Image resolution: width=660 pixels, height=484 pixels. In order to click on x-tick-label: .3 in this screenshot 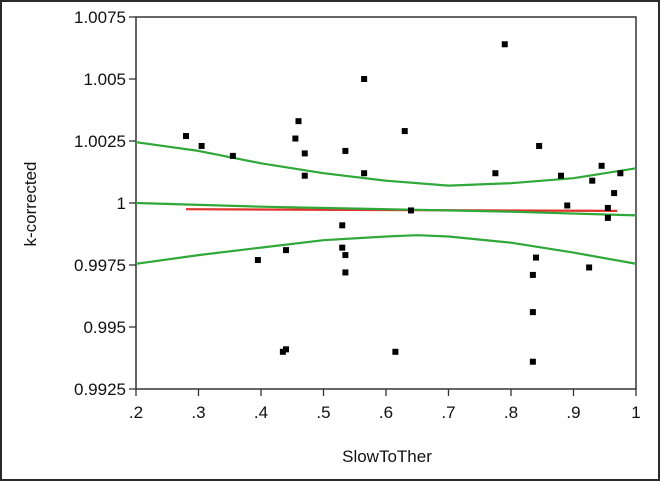, I will do `click(198, 412)`.